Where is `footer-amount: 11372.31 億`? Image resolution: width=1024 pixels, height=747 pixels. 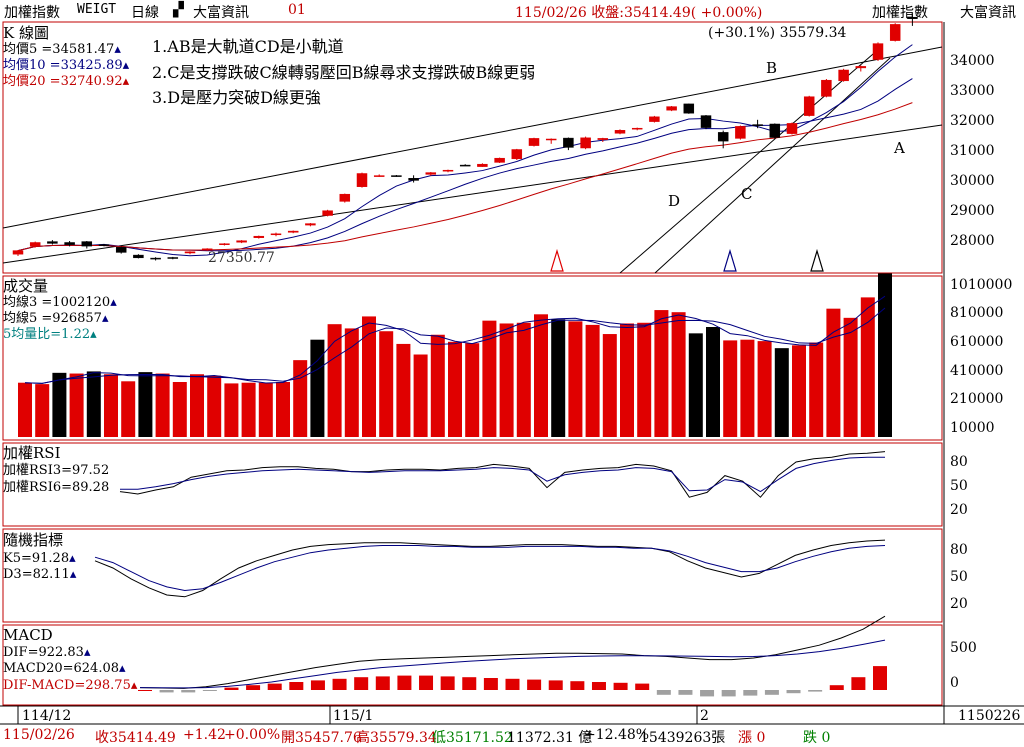 footer-amount: 11372.31 億 is located at coordinates (550, 738).